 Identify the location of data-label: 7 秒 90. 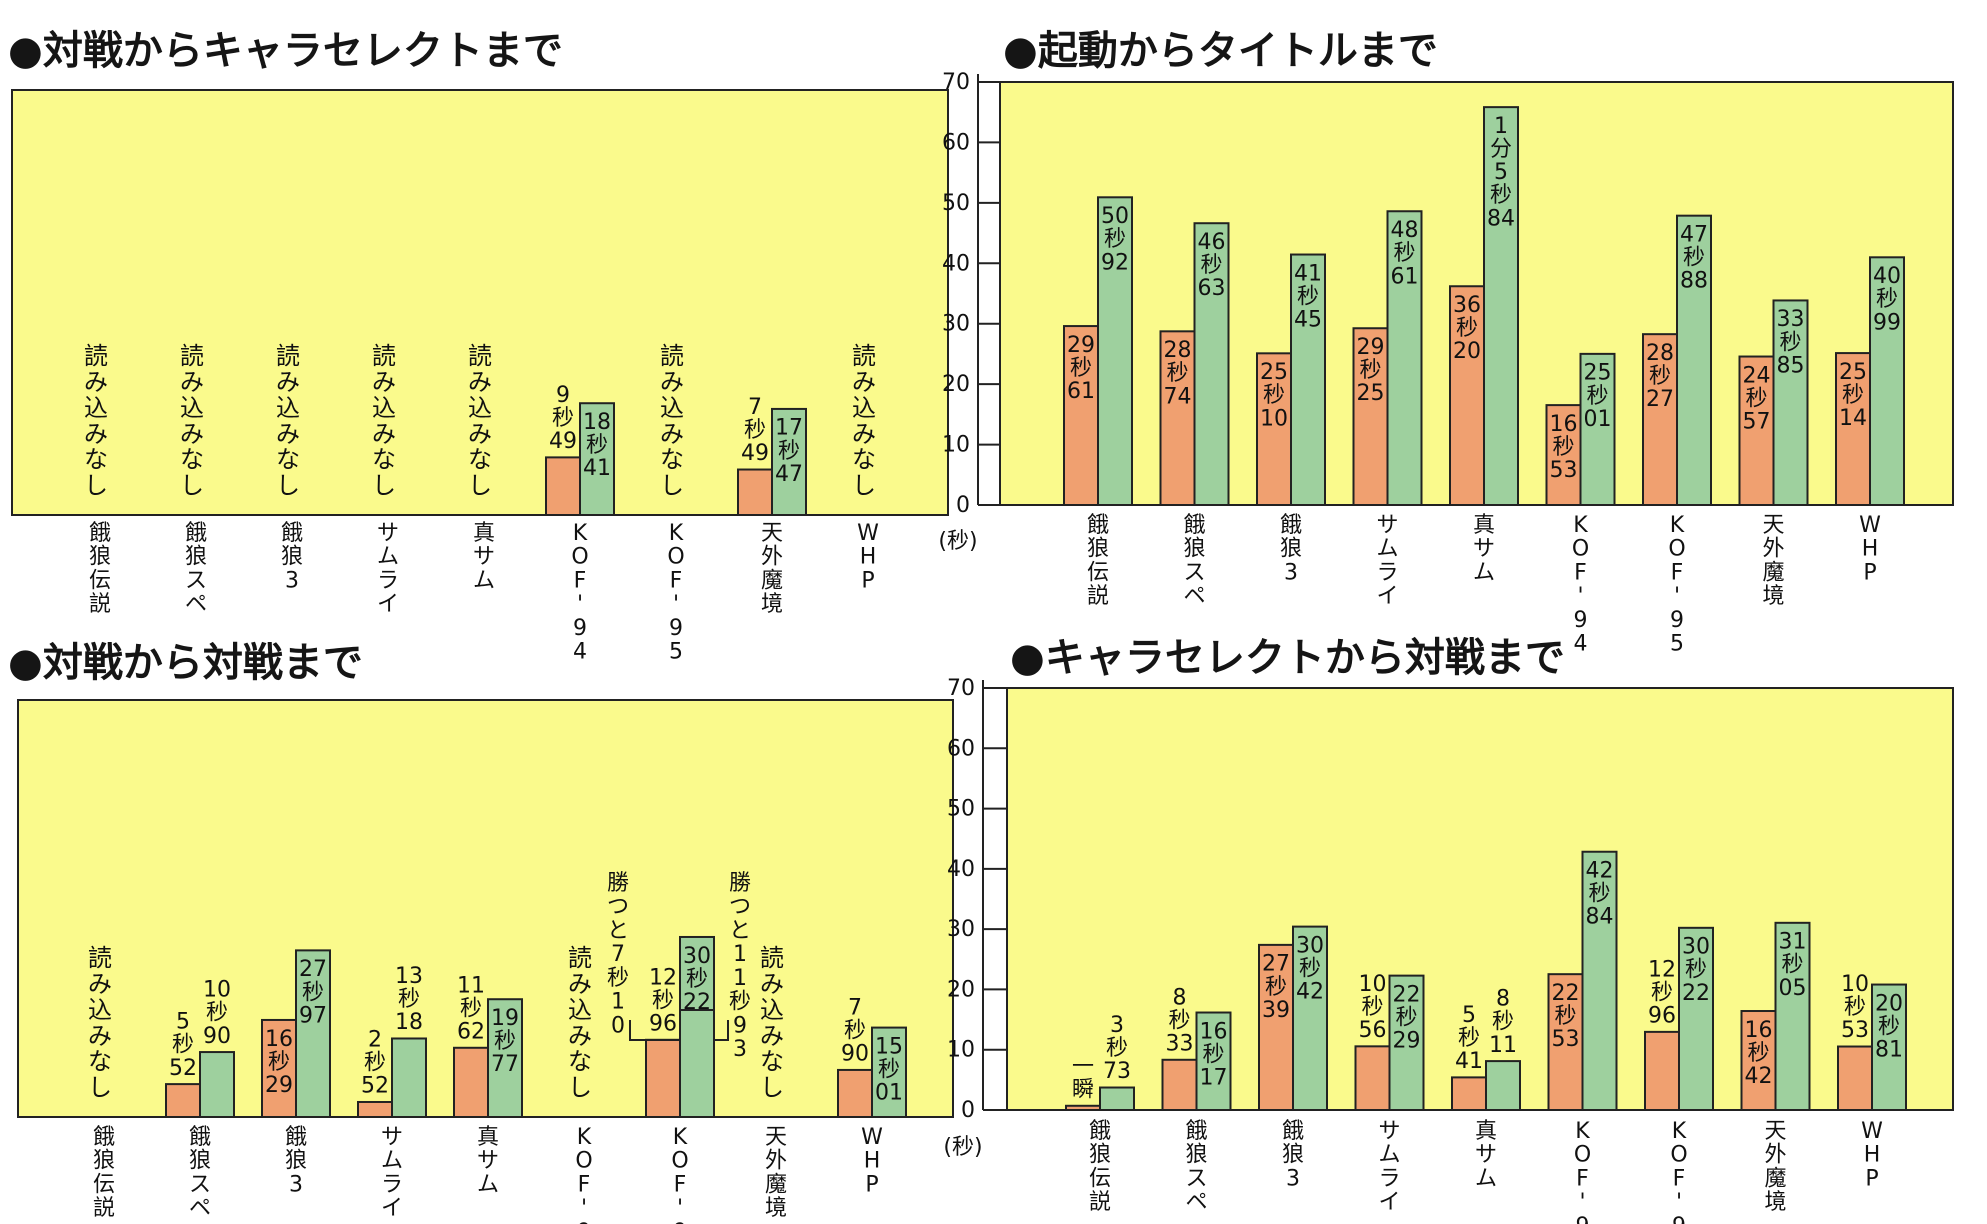
(855, 1030).